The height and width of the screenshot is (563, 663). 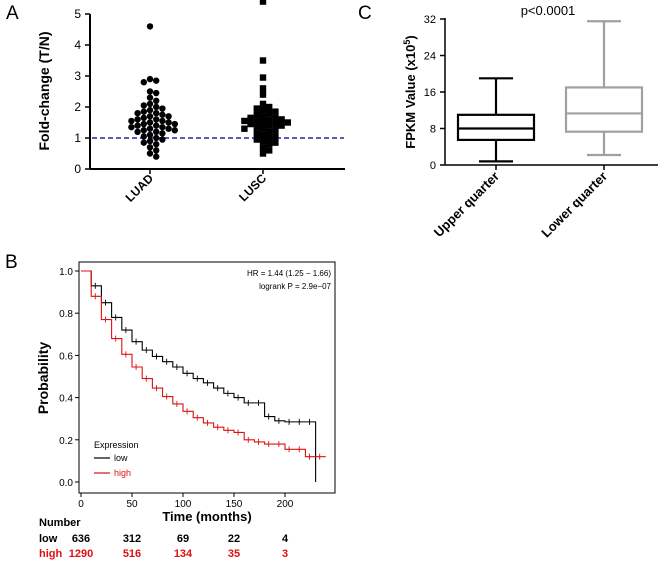 What do you see at coordinates (183, 554) in the screenshot?
I see `risk-value-high: 134` at bounding box center [183, 554].